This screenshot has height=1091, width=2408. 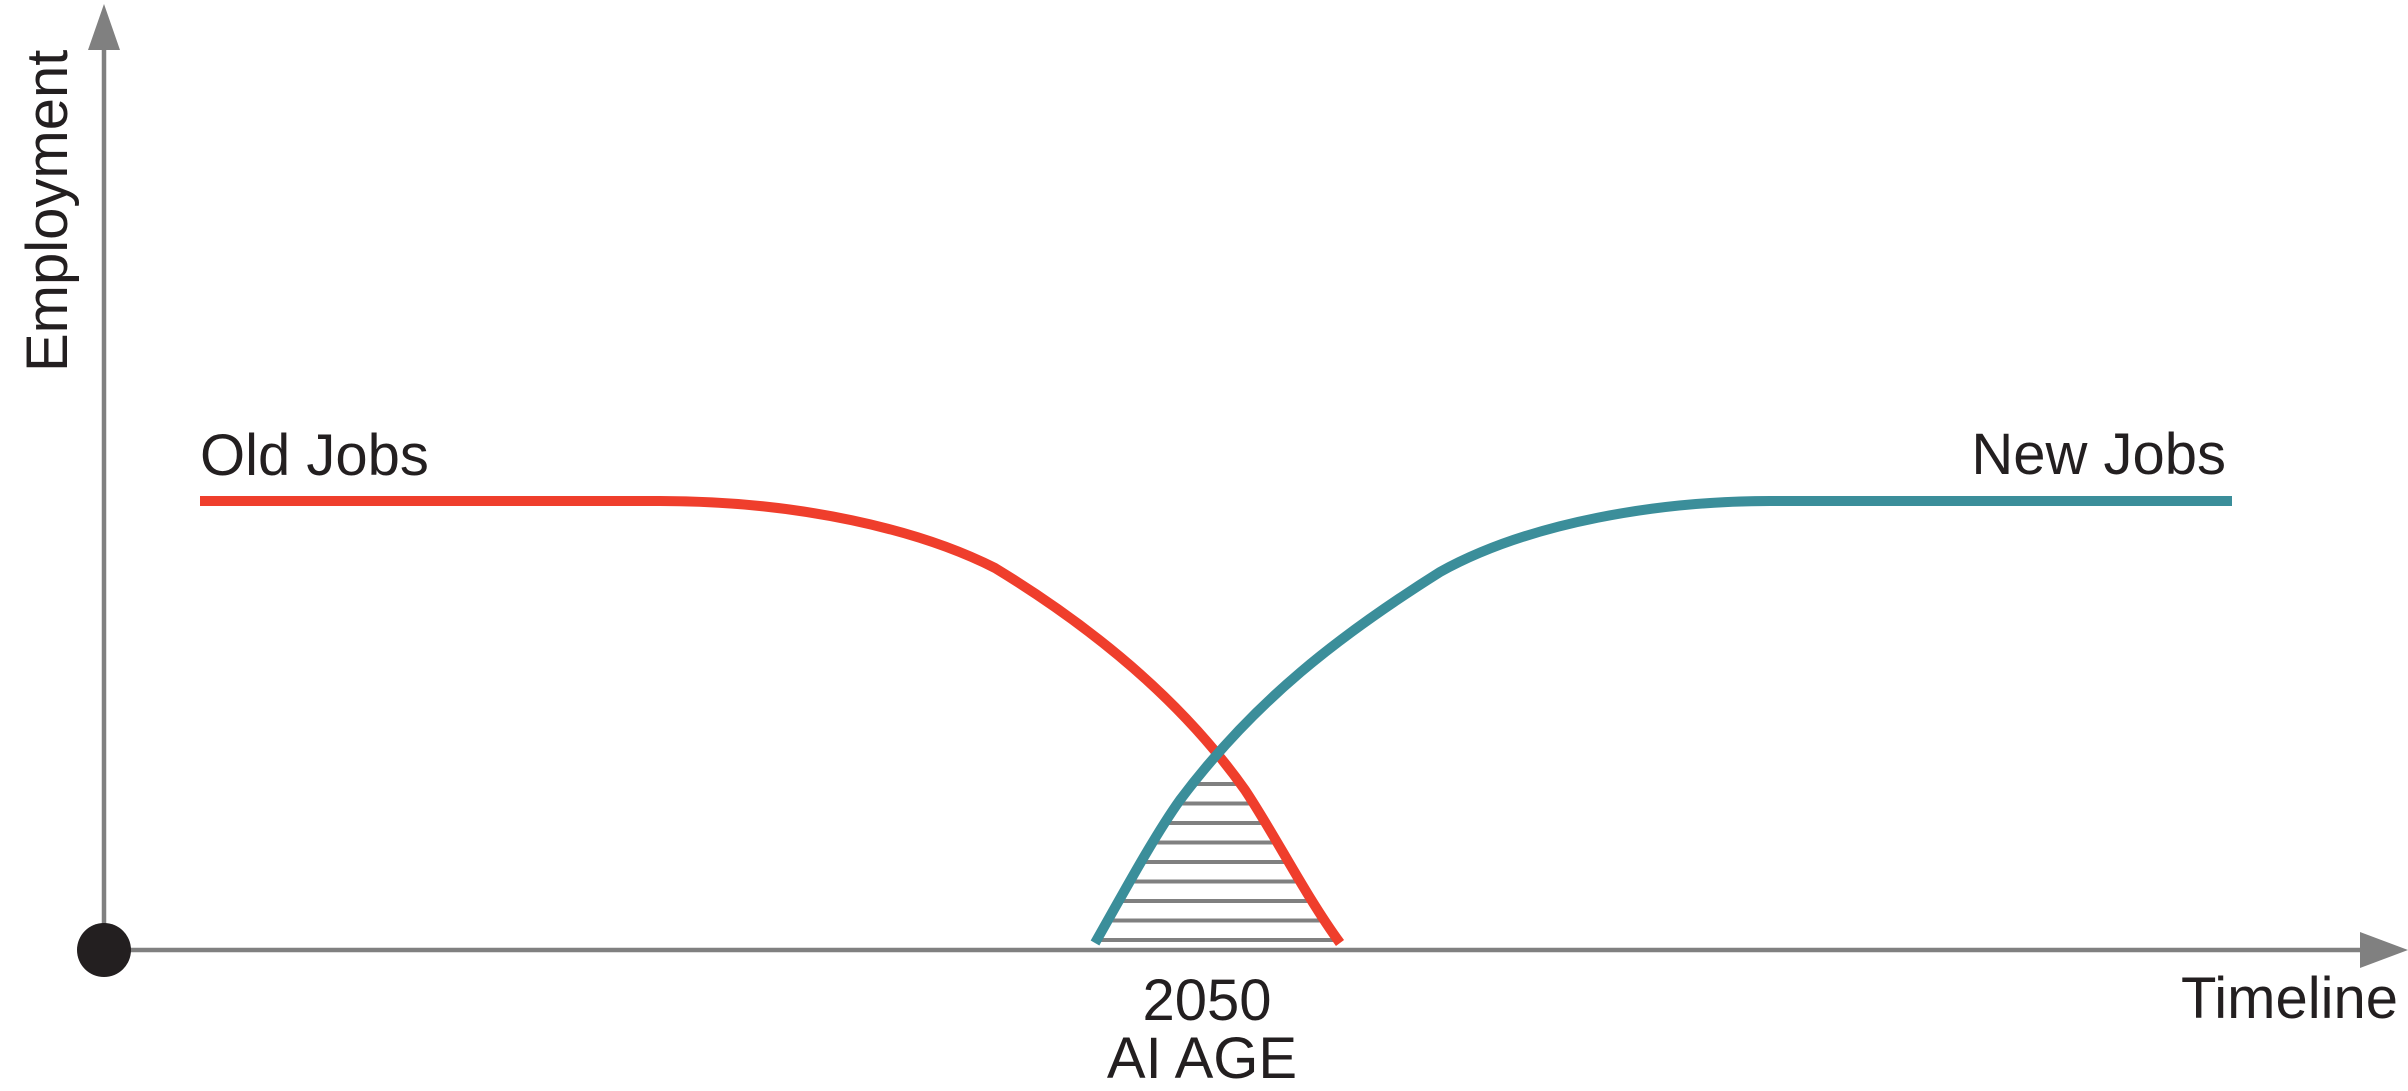 I want to click on x-axis-arrowhead, so click(x=2384, y=950).